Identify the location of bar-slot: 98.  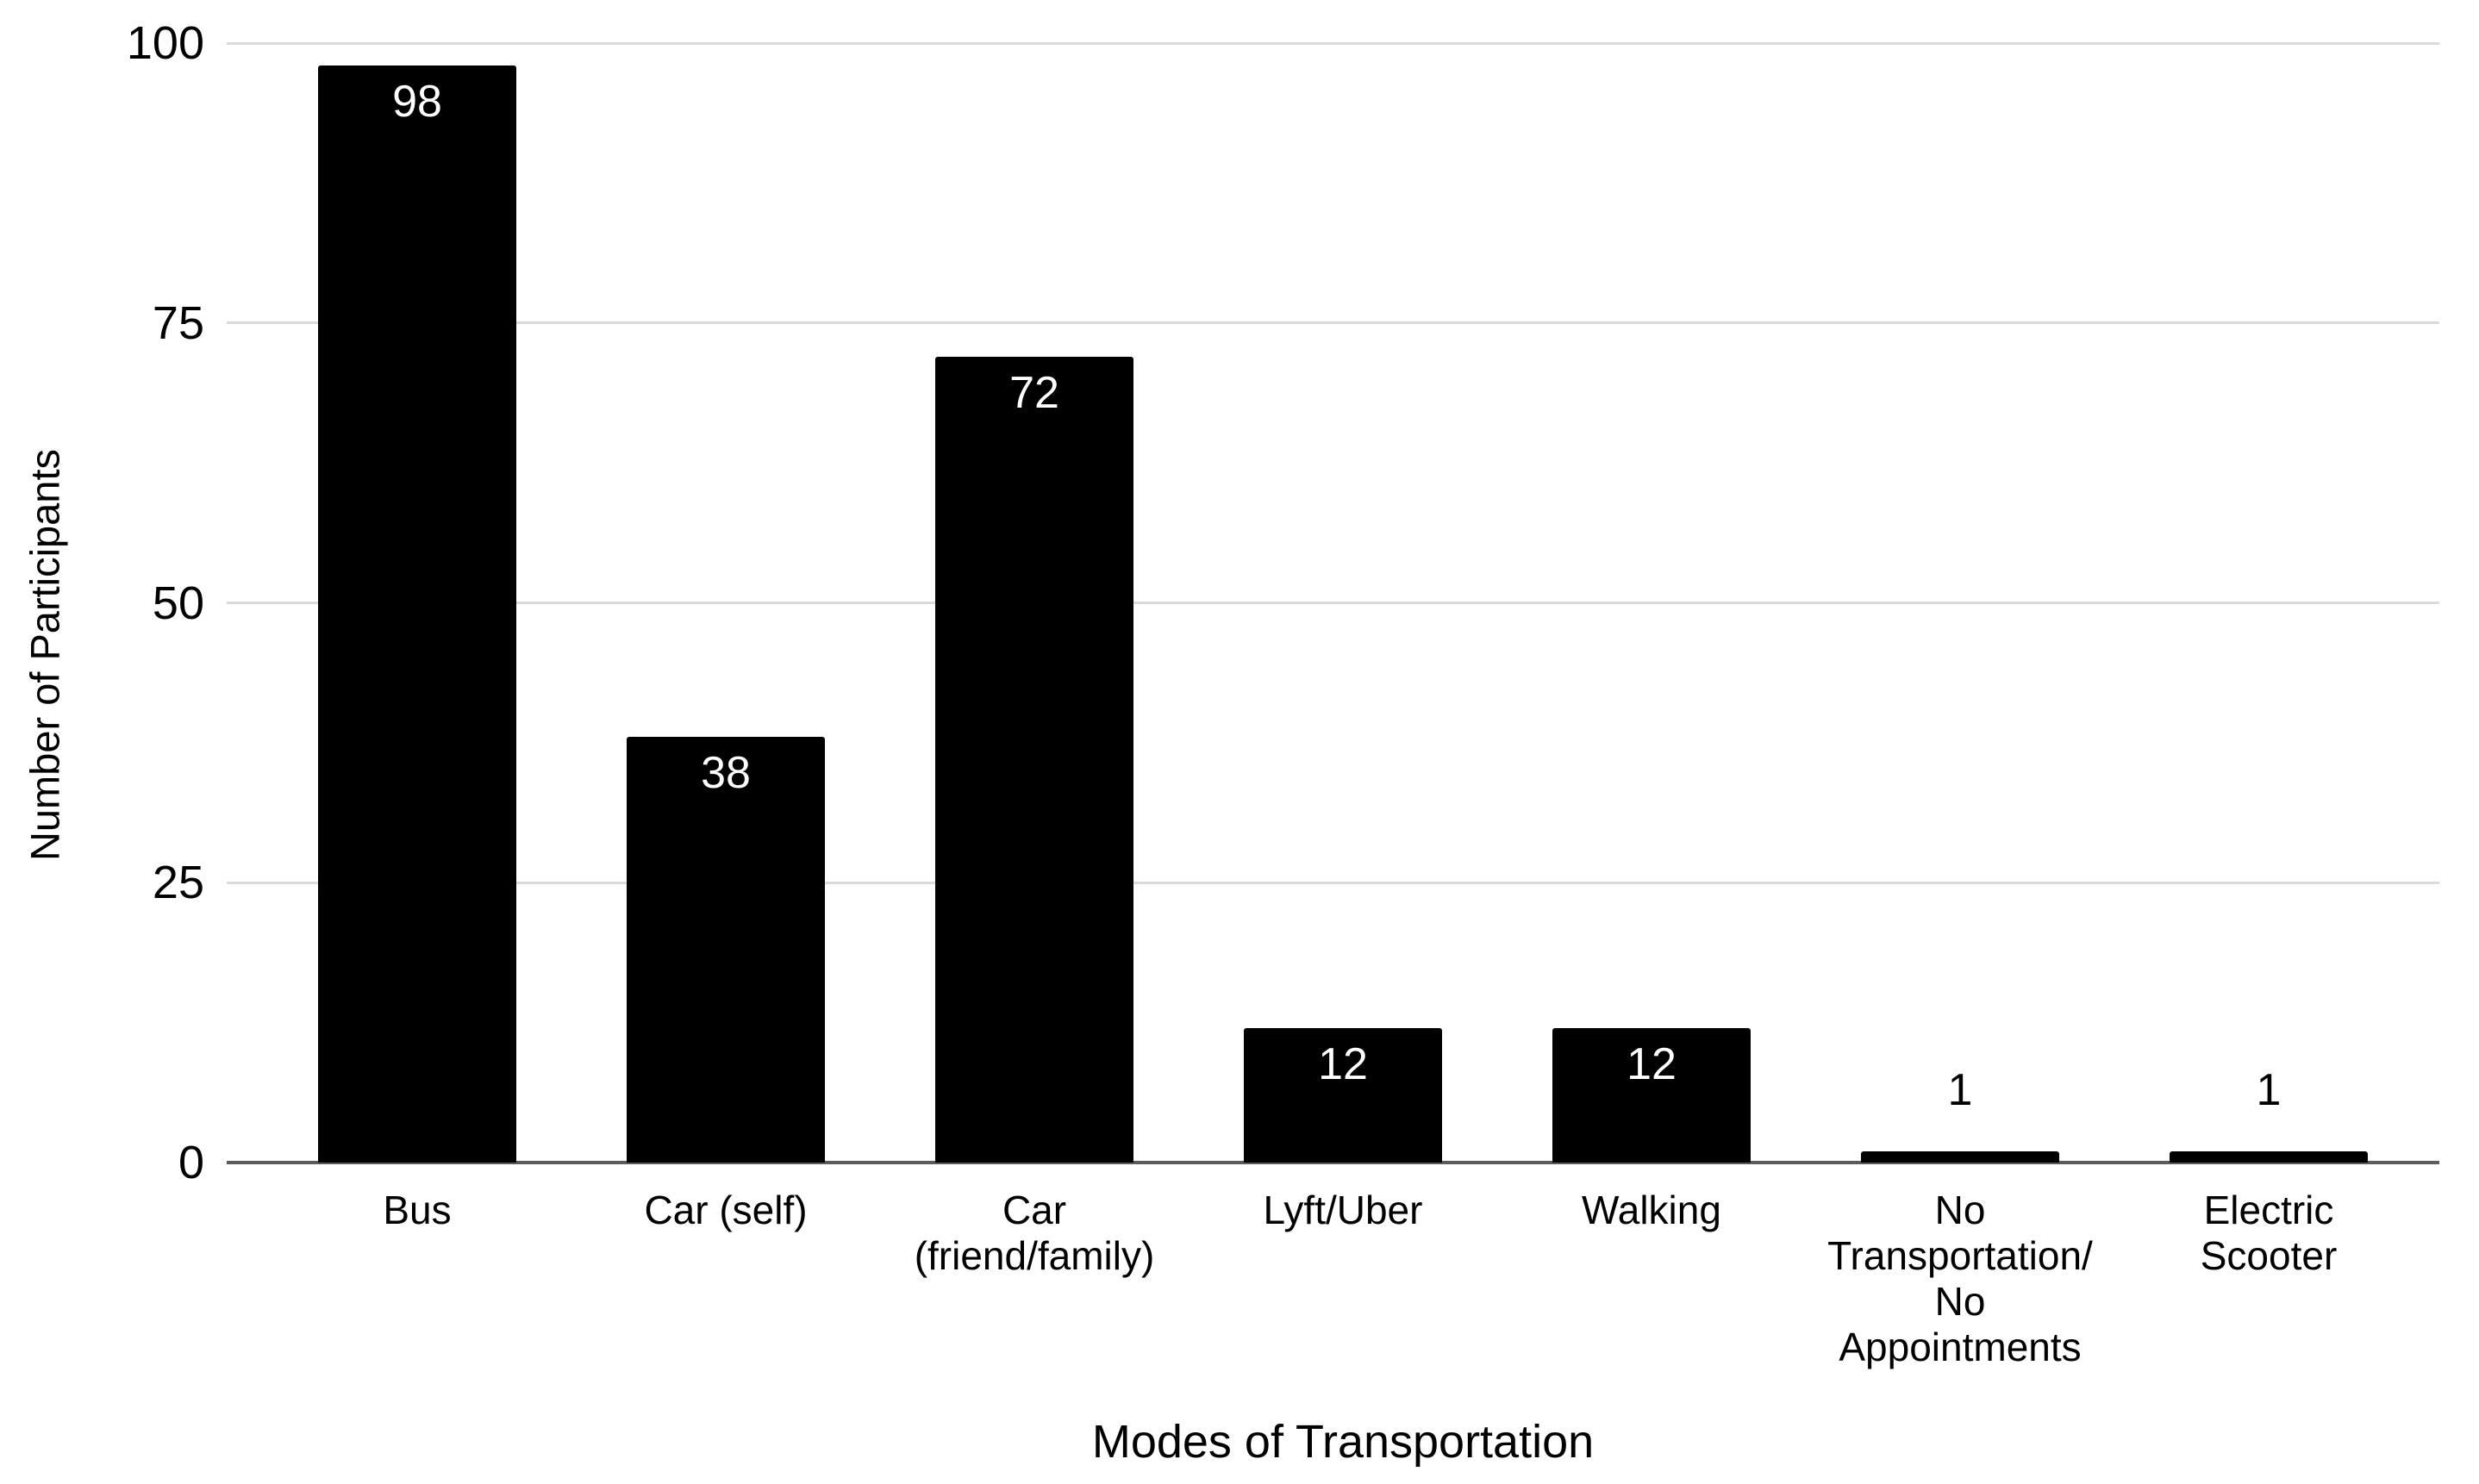
(417, 603).